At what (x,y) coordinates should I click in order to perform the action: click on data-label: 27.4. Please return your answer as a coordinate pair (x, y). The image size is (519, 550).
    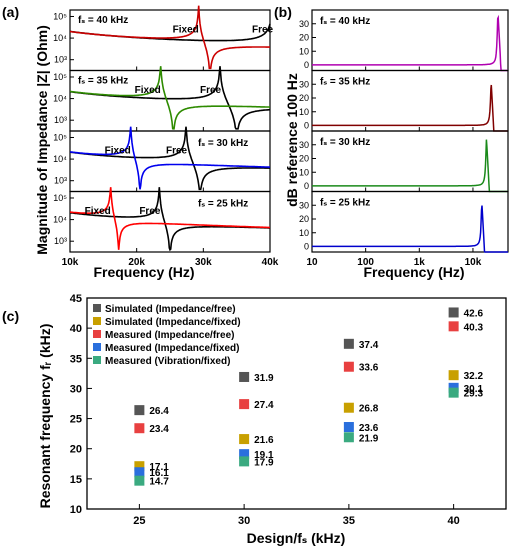
    Looking at the image, I should click on (264, 405).